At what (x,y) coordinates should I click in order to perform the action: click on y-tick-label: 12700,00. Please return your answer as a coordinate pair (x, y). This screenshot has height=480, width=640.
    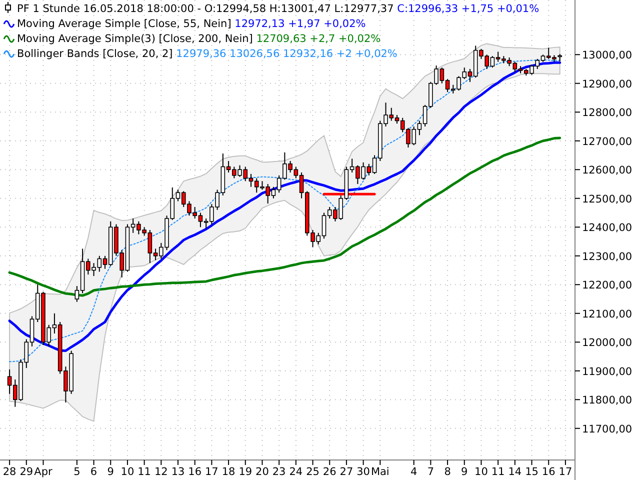
    Looking at the image, I should click on (607, 142).